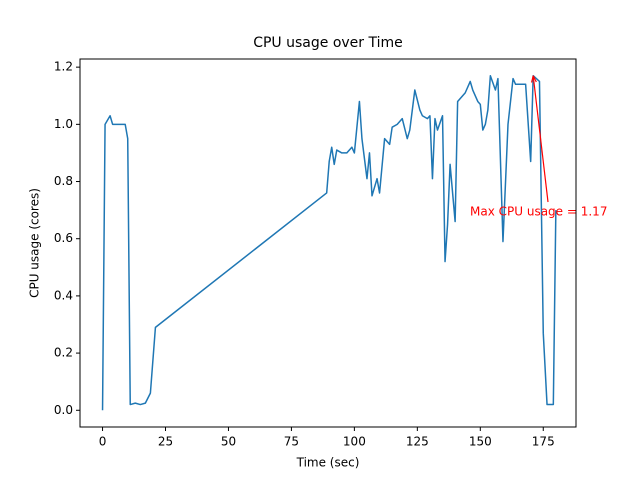  Describe the element at coordinates (328, 43) in the screenshot. I see `chart-title: CPU usage over Time` at that location.